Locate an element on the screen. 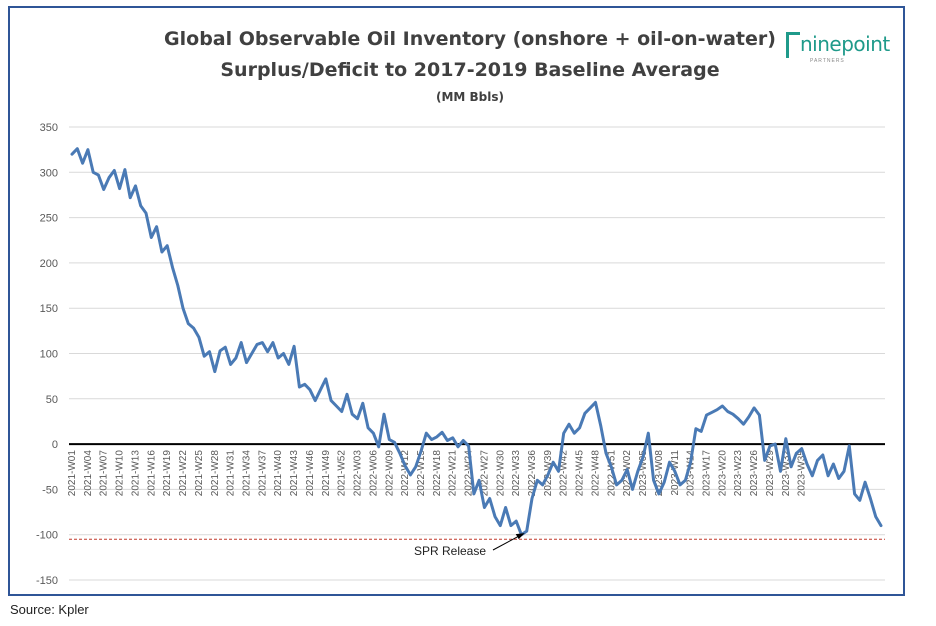 The image size is (936, 626). y-tick-label: 200 is located at coordinates (49, 264).